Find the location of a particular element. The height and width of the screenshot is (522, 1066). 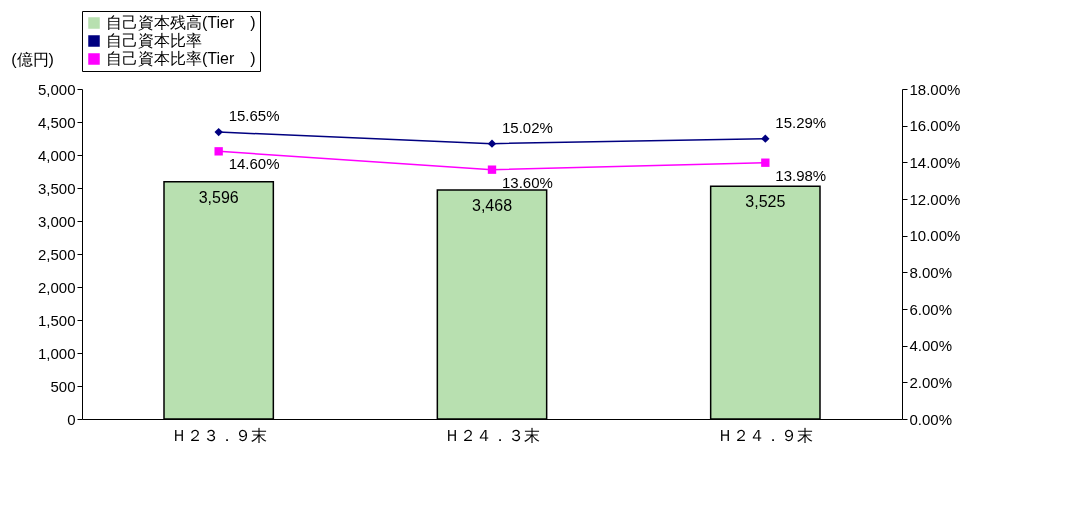

y2-tick-label: 2.00% is located at coordinates (931, 382).